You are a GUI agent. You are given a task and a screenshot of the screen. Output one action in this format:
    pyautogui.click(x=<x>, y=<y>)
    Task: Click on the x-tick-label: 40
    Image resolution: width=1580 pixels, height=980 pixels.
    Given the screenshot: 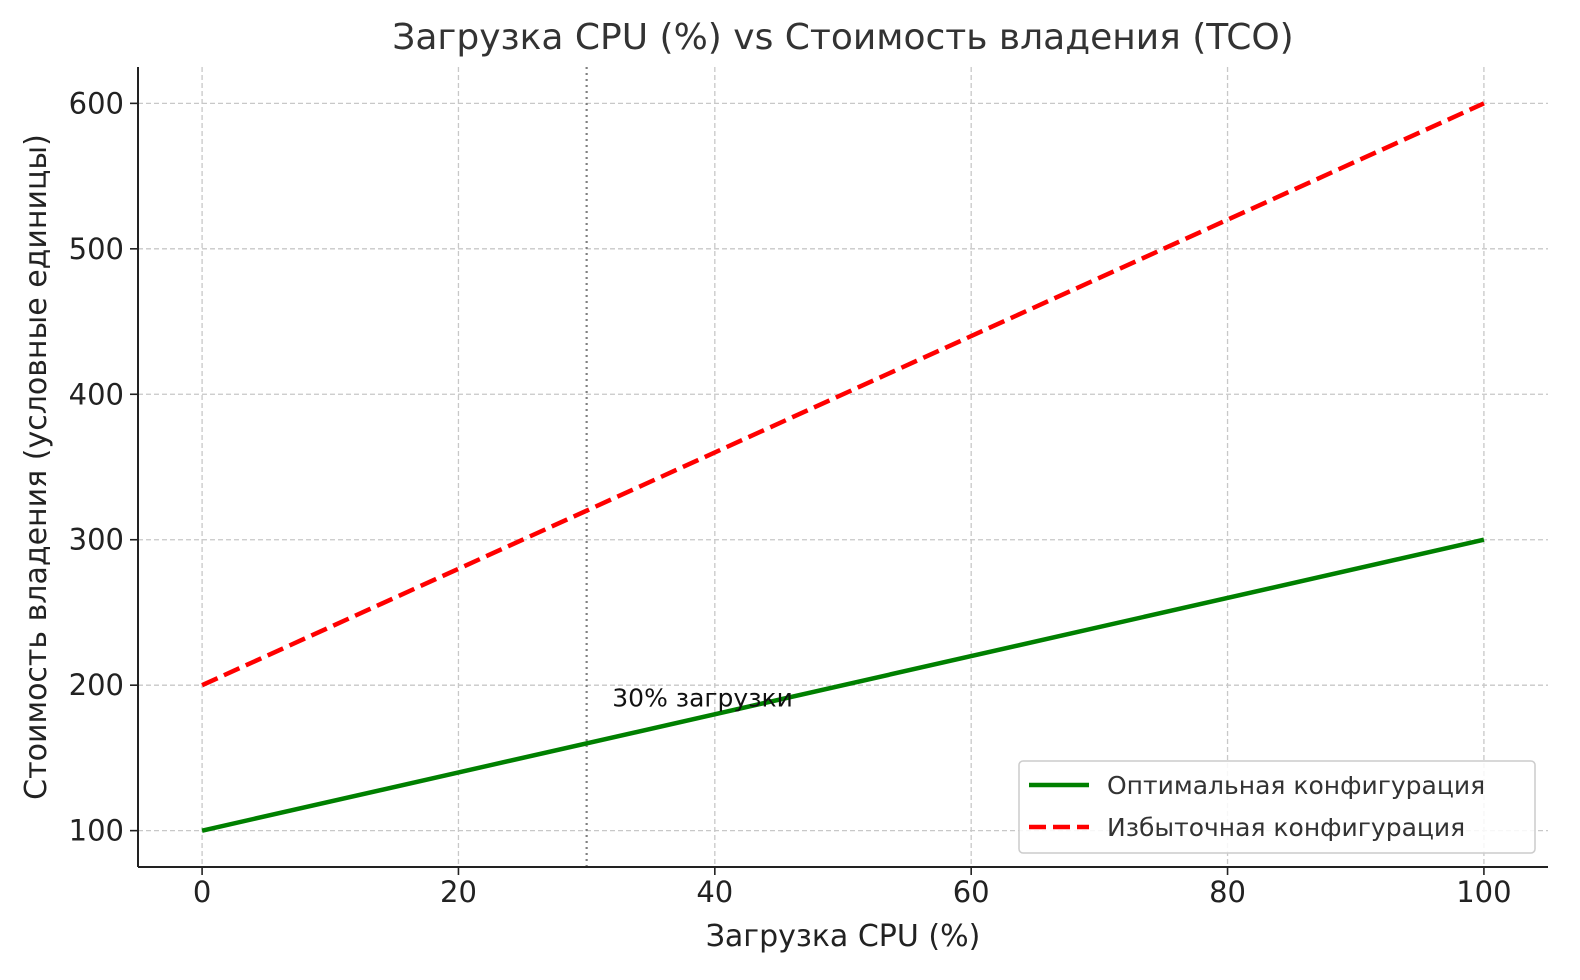 What is the action you would take?
    pyautogui.click(x=714, y=892)
    